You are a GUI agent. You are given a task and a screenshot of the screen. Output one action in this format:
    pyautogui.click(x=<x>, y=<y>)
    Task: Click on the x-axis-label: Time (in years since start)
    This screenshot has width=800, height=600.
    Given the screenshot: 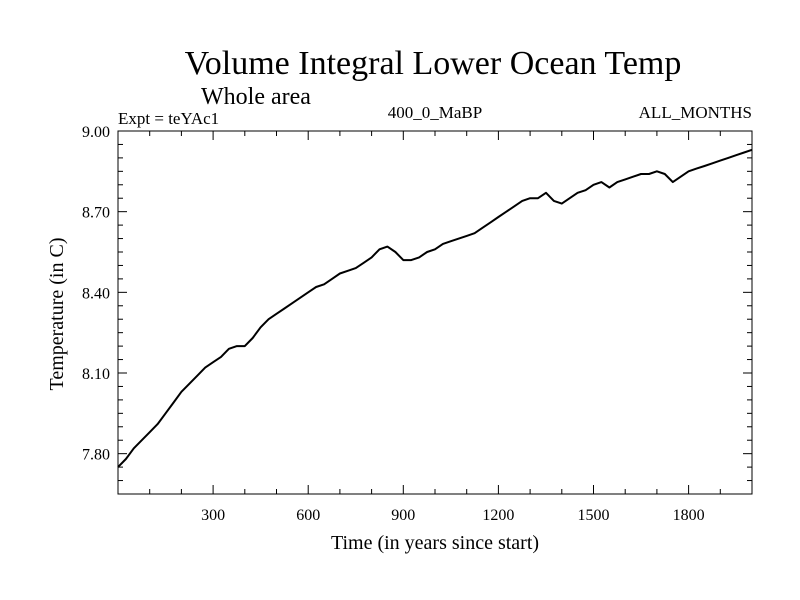 What is the action you would take?
    pyautogui.click(x=435, y=543)
    